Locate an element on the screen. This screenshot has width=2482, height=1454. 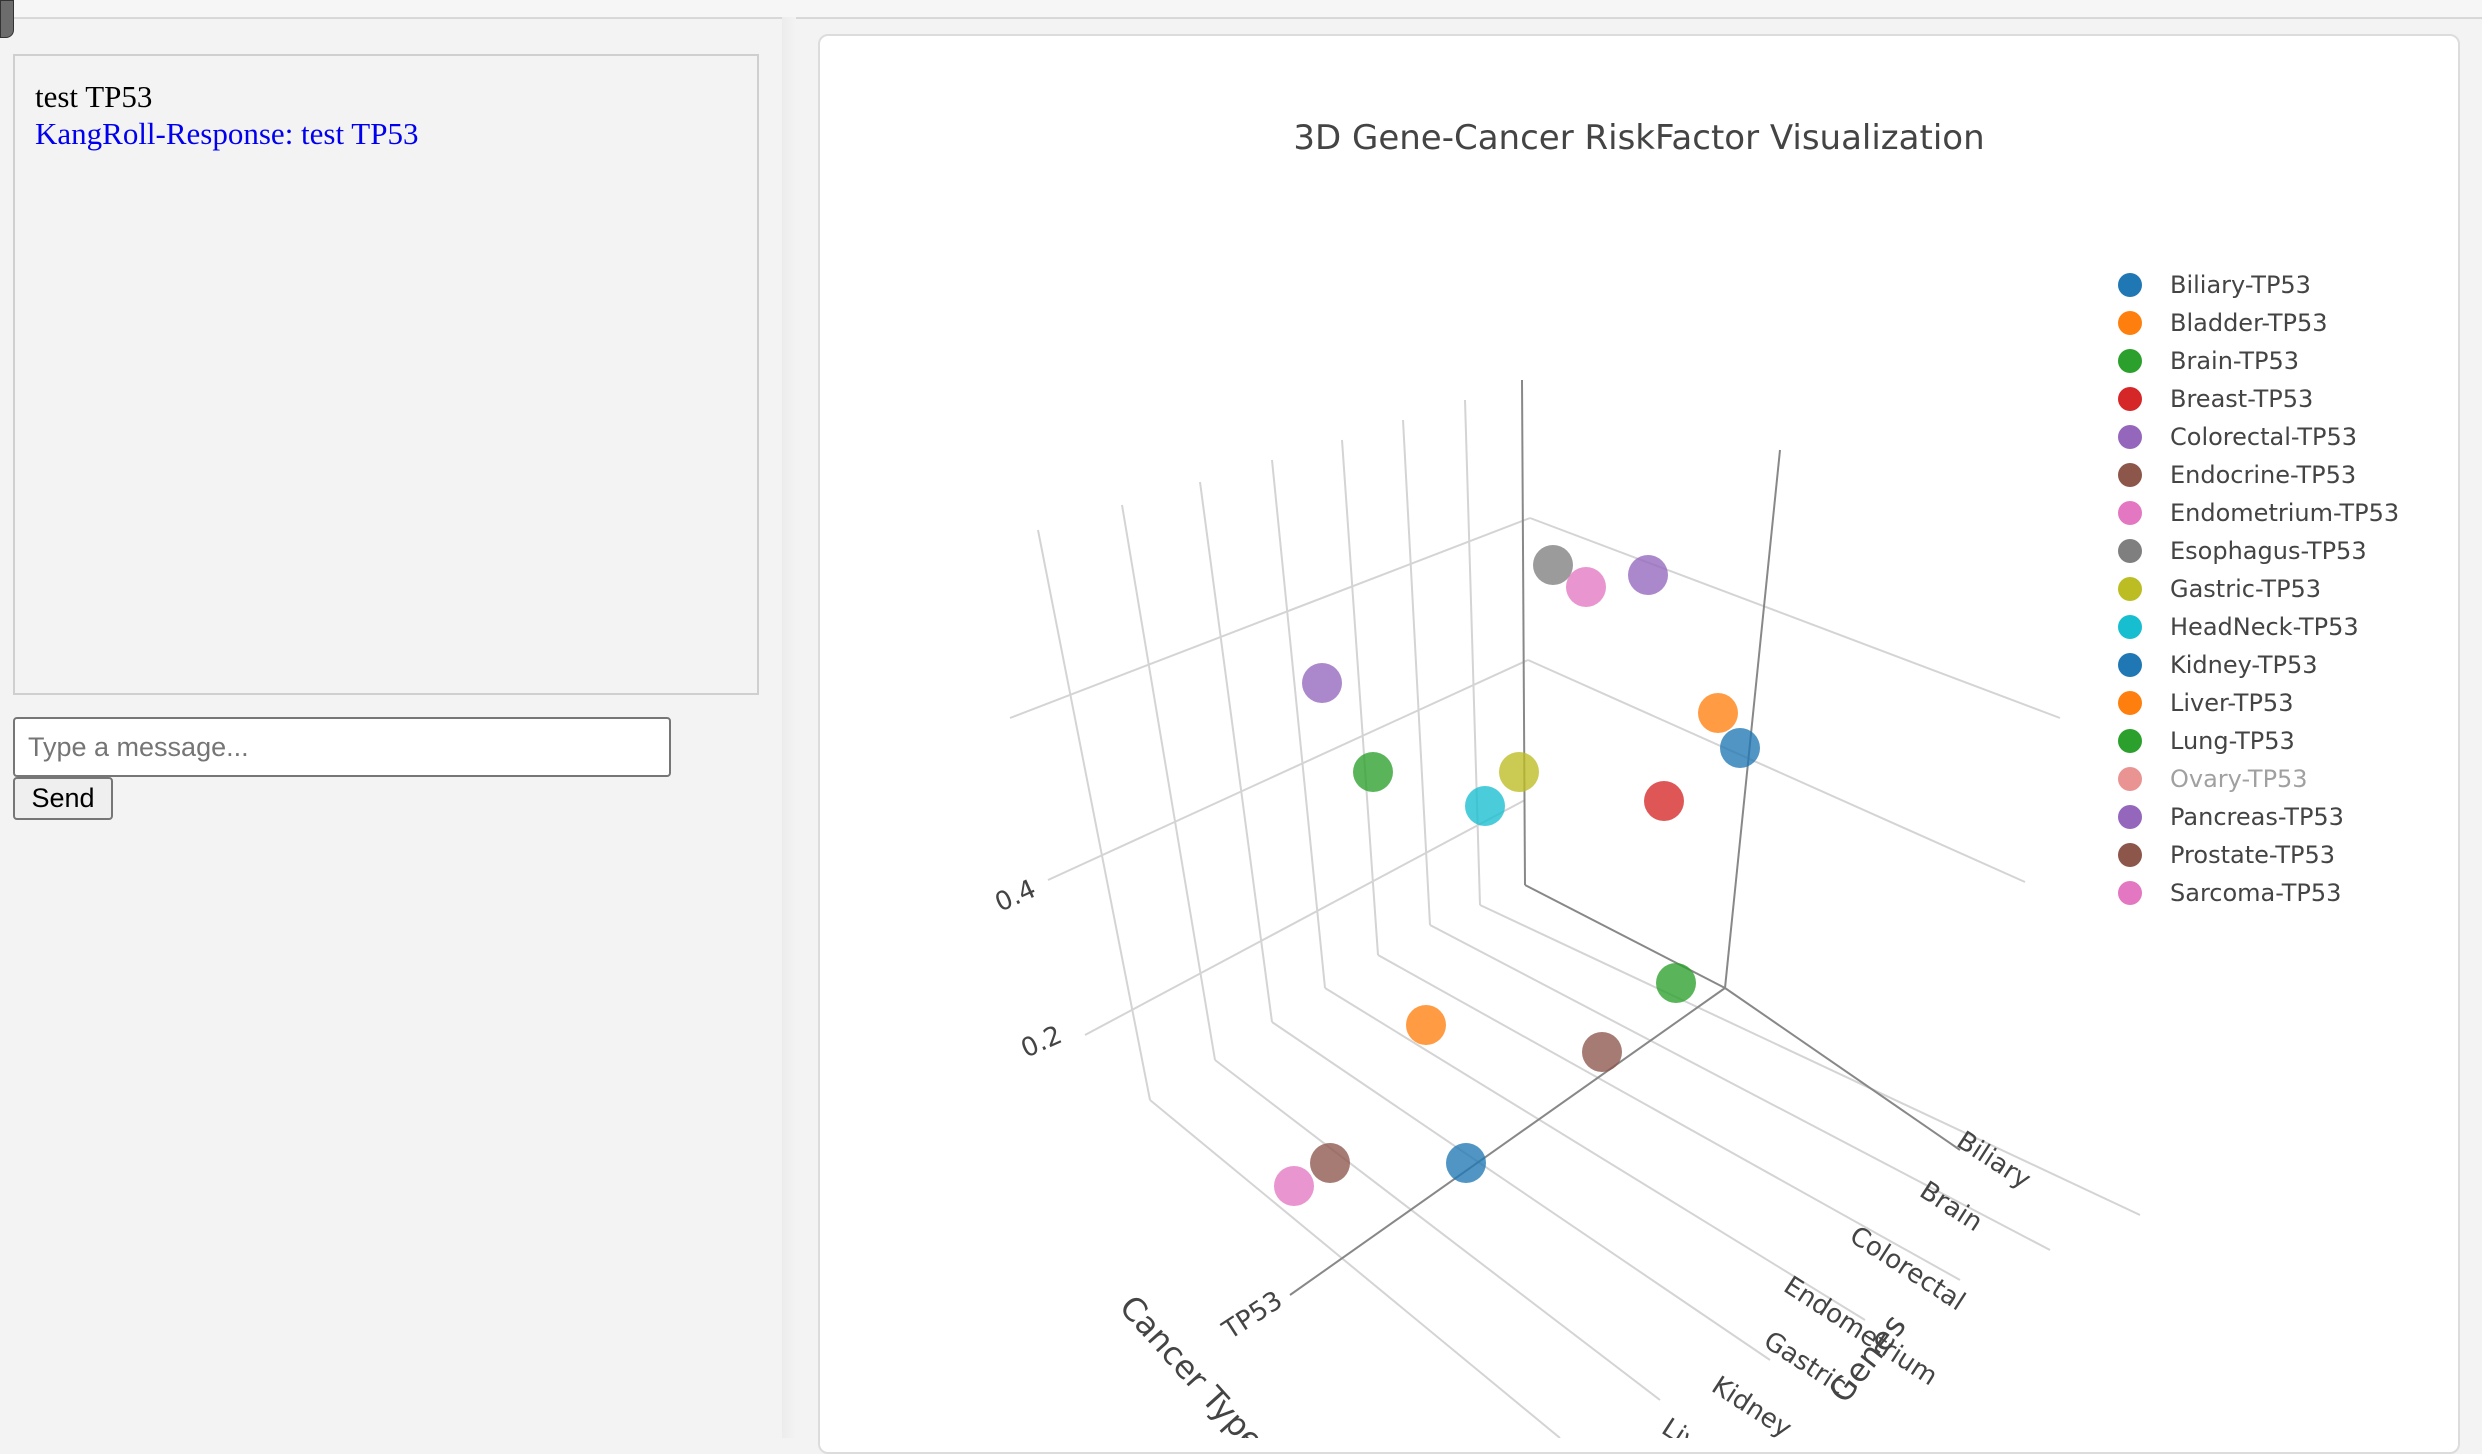
chat-message-user: test TP53 is located at coordinates (94, 96).